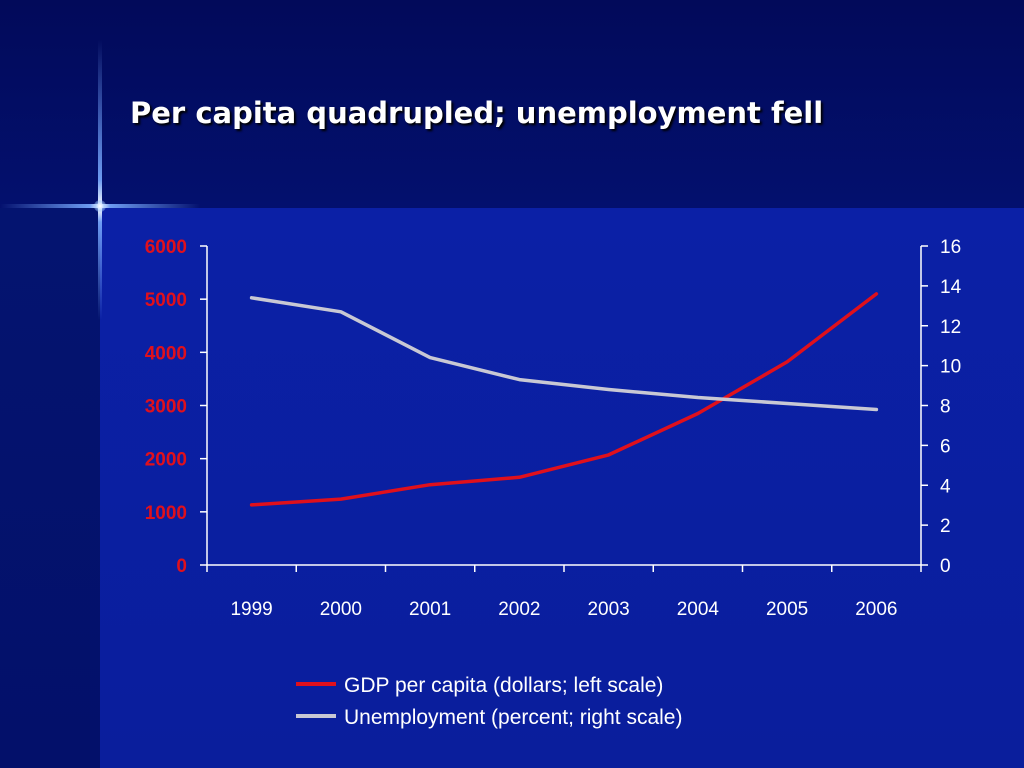  Describe the element at coordinates (166, 300) in the screenshot. I see `left-axis-tick-label: 5000` at that location.